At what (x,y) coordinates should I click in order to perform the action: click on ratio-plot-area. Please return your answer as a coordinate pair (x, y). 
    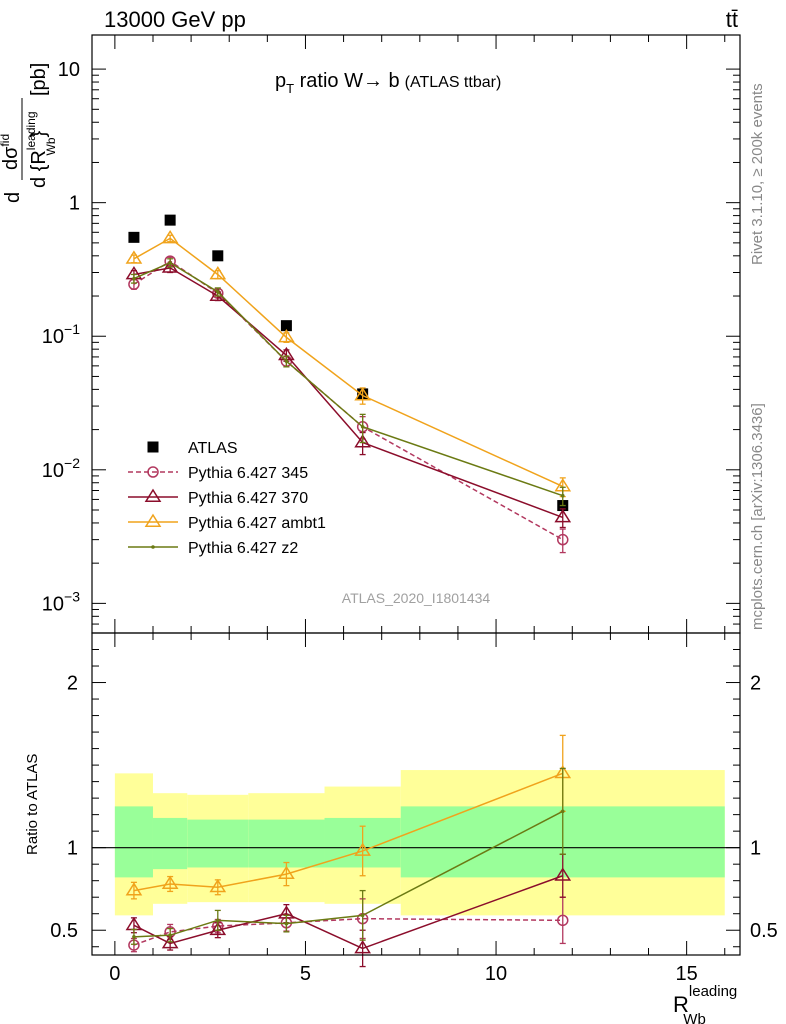
    Looking at the image, I should click on (348, 851).